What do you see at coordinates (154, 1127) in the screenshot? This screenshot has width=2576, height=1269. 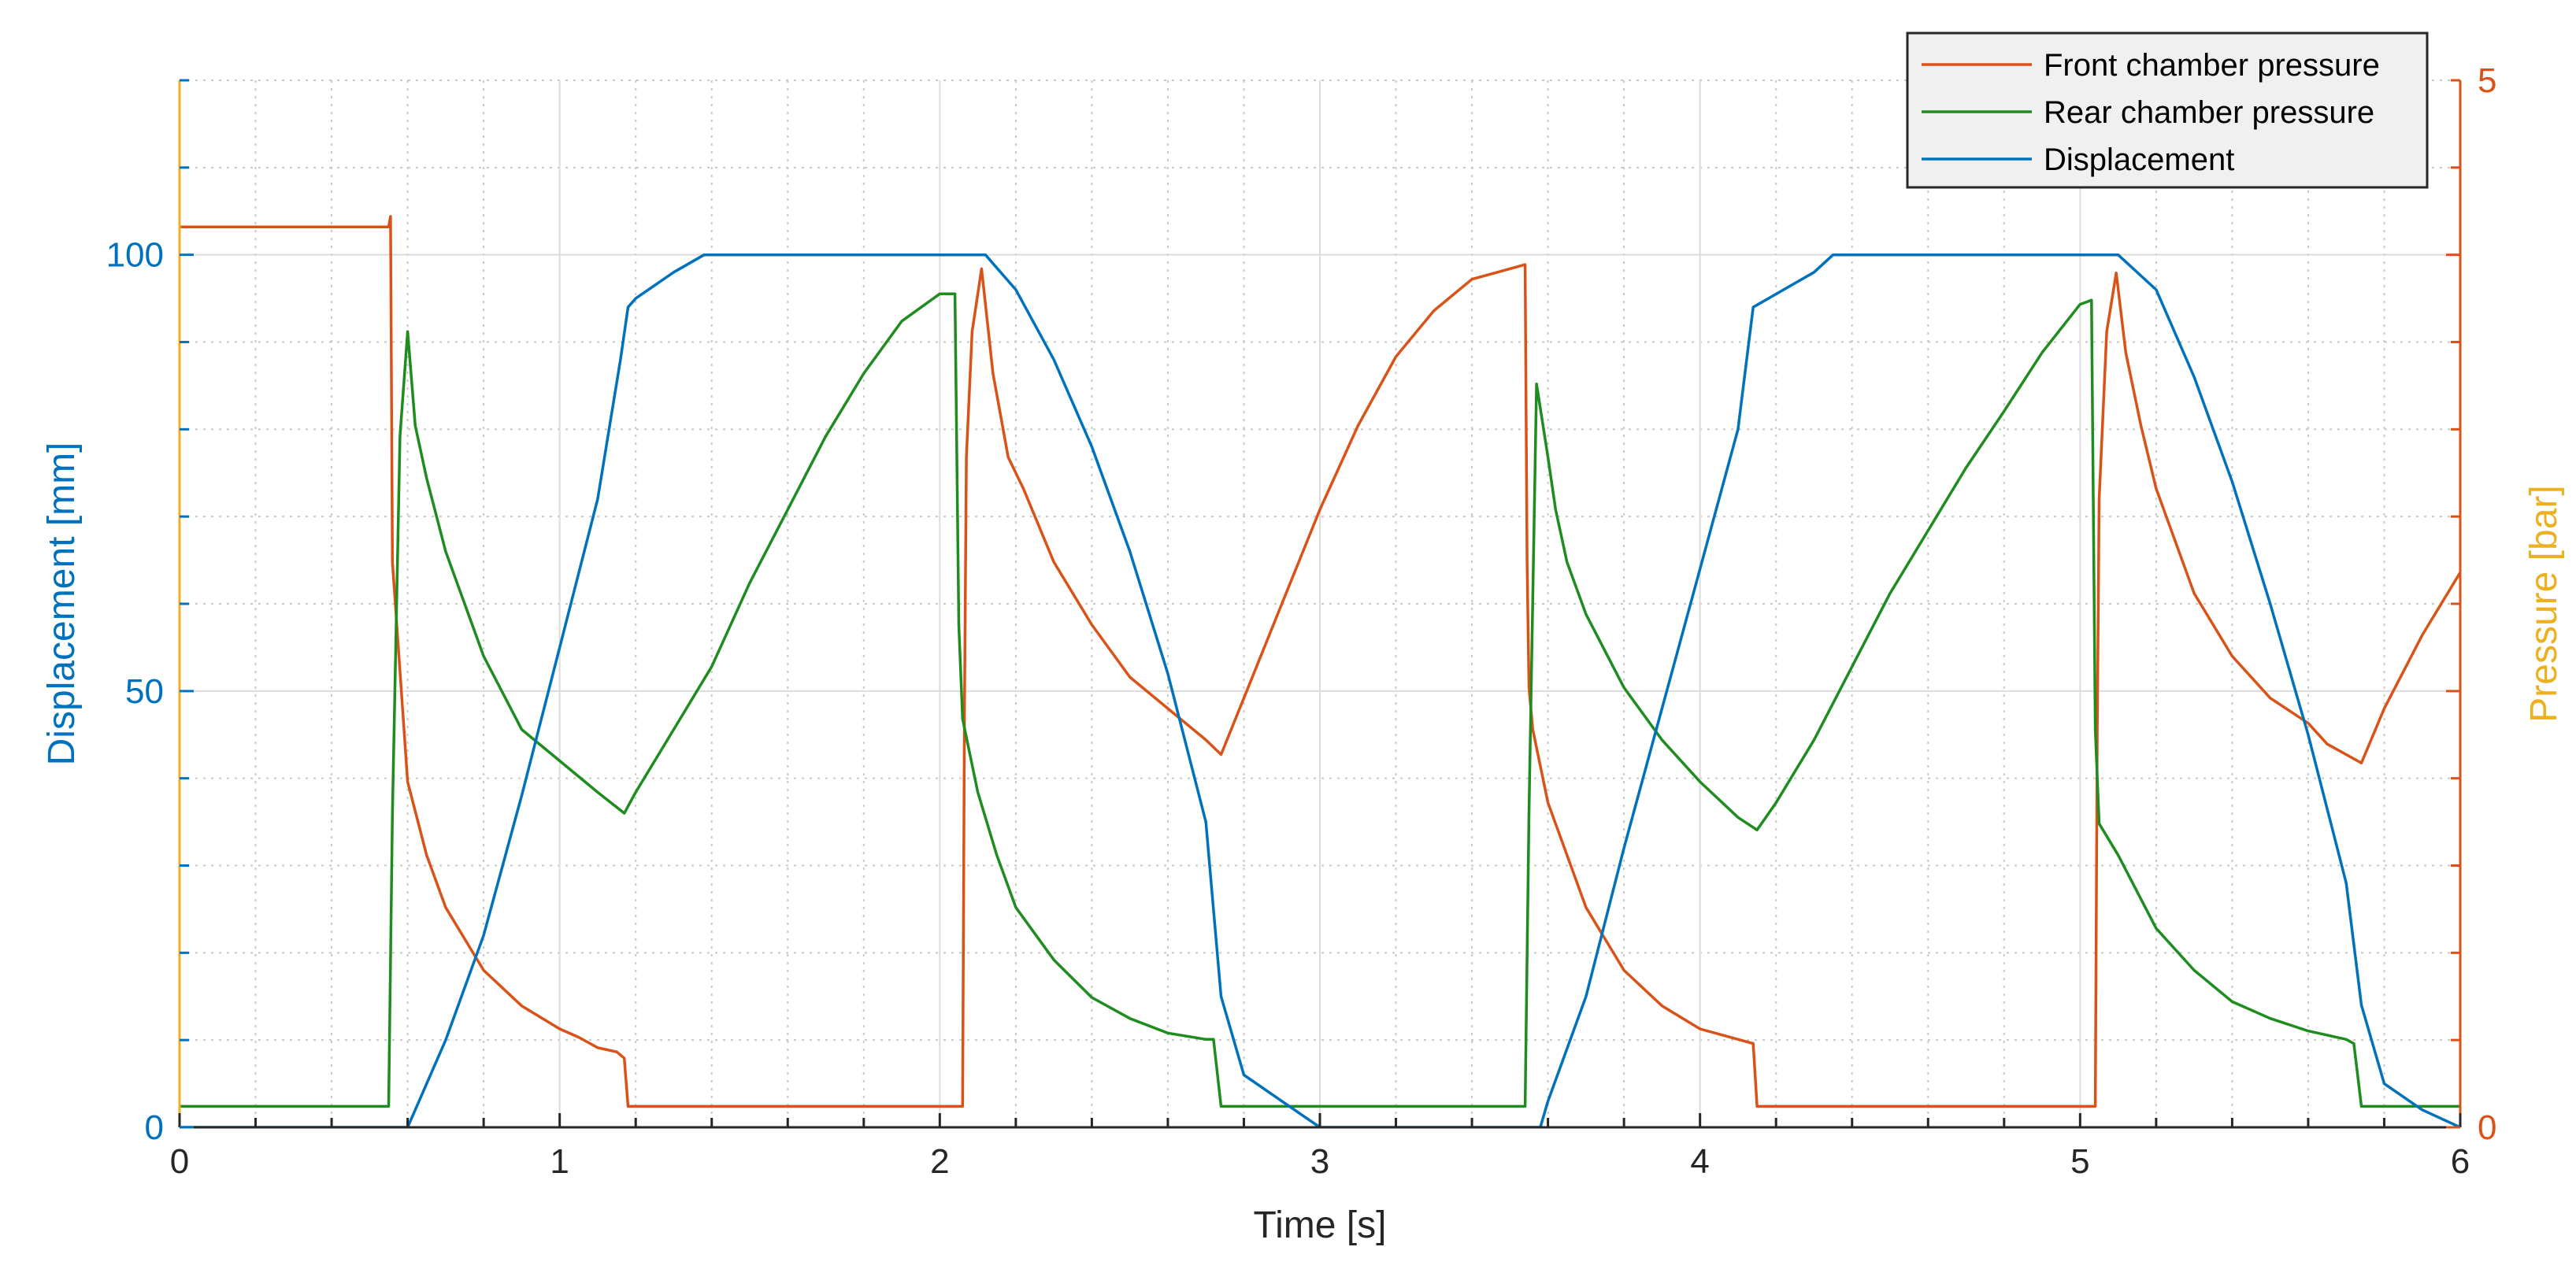 I see `y-left-tick-label: 0` at bounding box center [154, 1127].